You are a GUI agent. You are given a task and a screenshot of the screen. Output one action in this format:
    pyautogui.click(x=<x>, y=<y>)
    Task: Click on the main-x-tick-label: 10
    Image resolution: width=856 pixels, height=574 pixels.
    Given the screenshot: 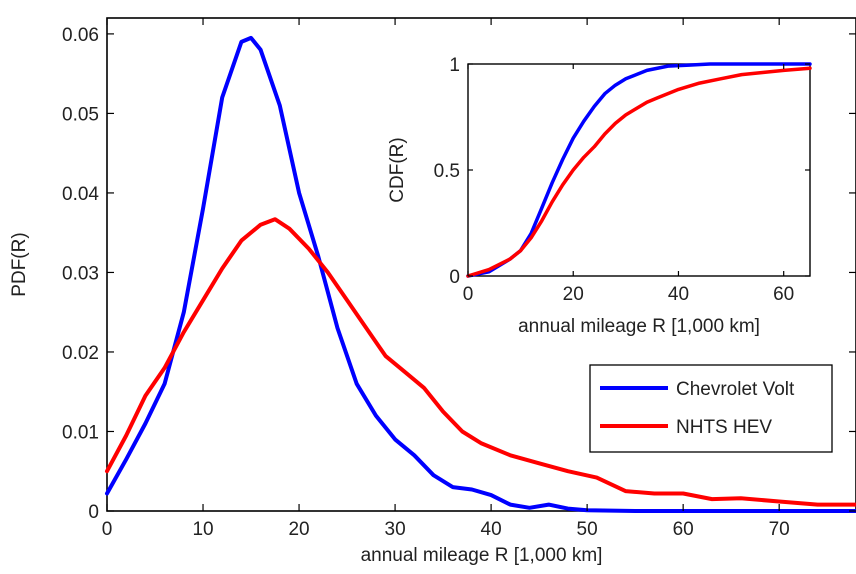 What is the action you would take?
    pyautogui.click(x=202, y=529)
    